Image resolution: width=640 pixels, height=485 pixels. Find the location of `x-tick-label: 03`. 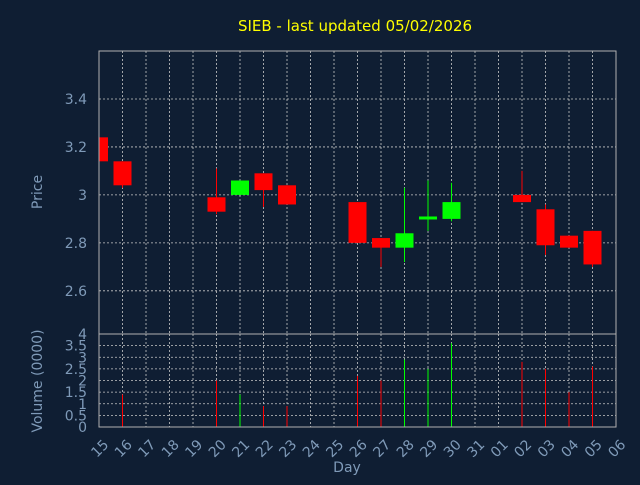

x-tick-label: 03 is located at coordinates (547, 449).